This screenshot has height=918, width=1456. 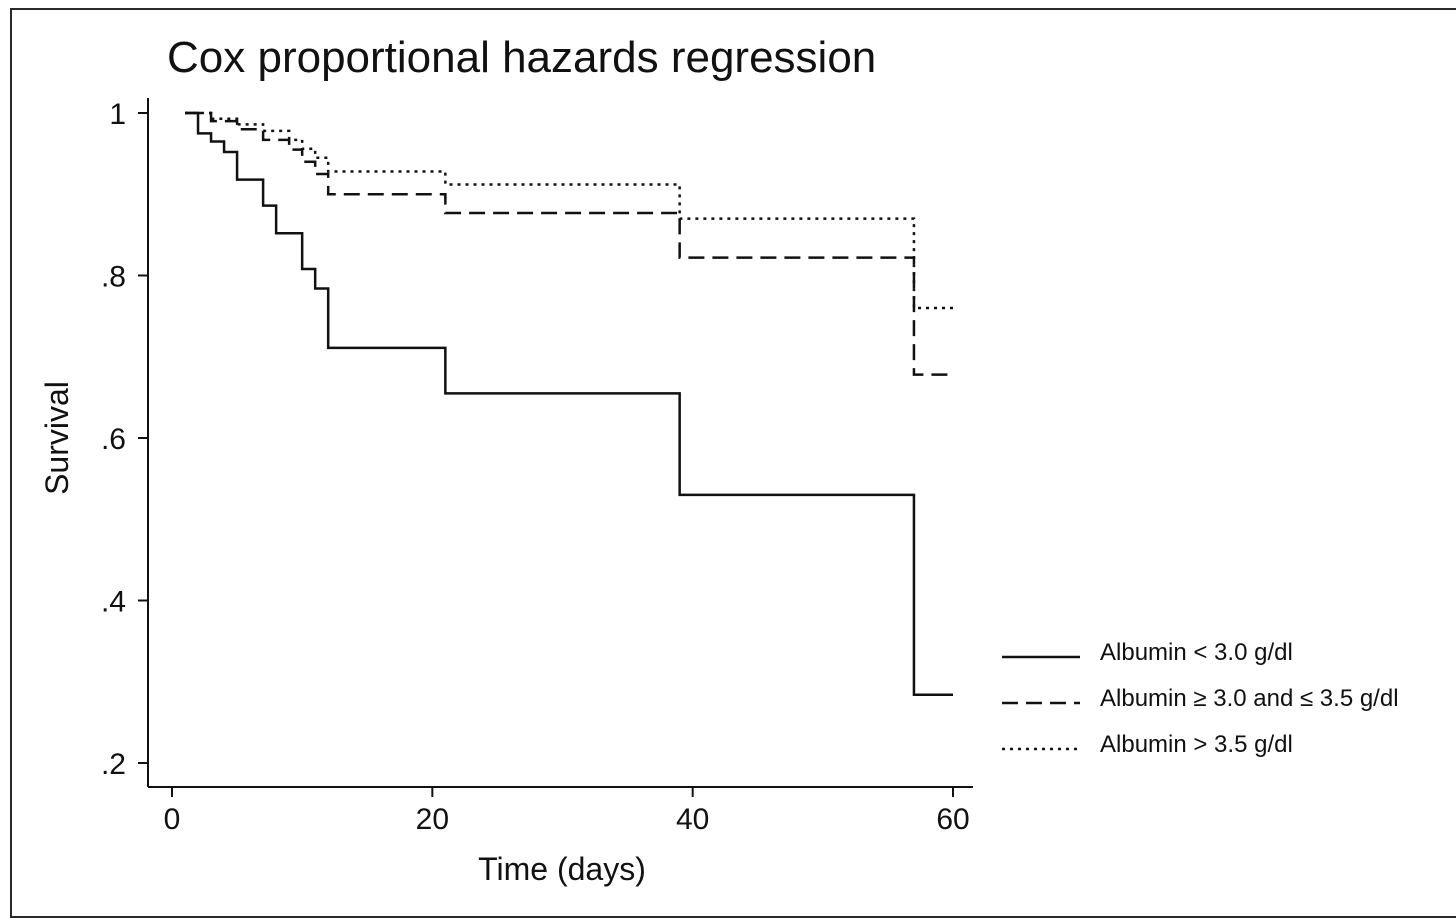 What do you see at coordinates (1196, 652) in the screenshot?
I see `legend-label: Albumin < 3.0 g/dl` at bounding box center [1196, 652].